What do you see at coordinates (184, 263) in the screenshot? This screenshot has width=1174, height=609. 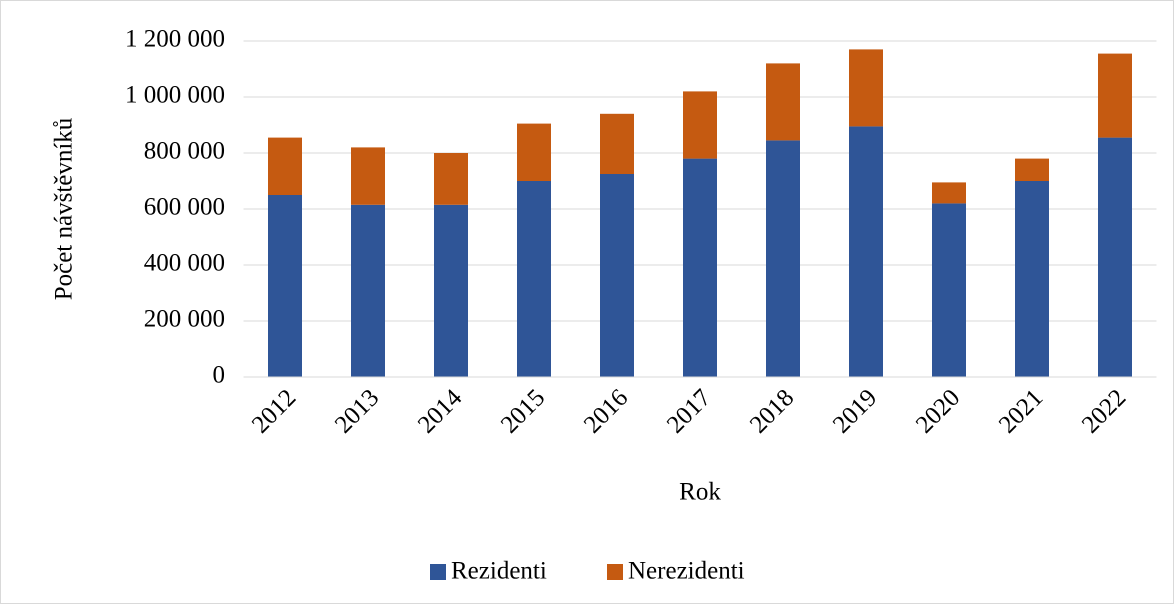 I see `y-tick-label: 400 000` at bounding box center [184, 263].